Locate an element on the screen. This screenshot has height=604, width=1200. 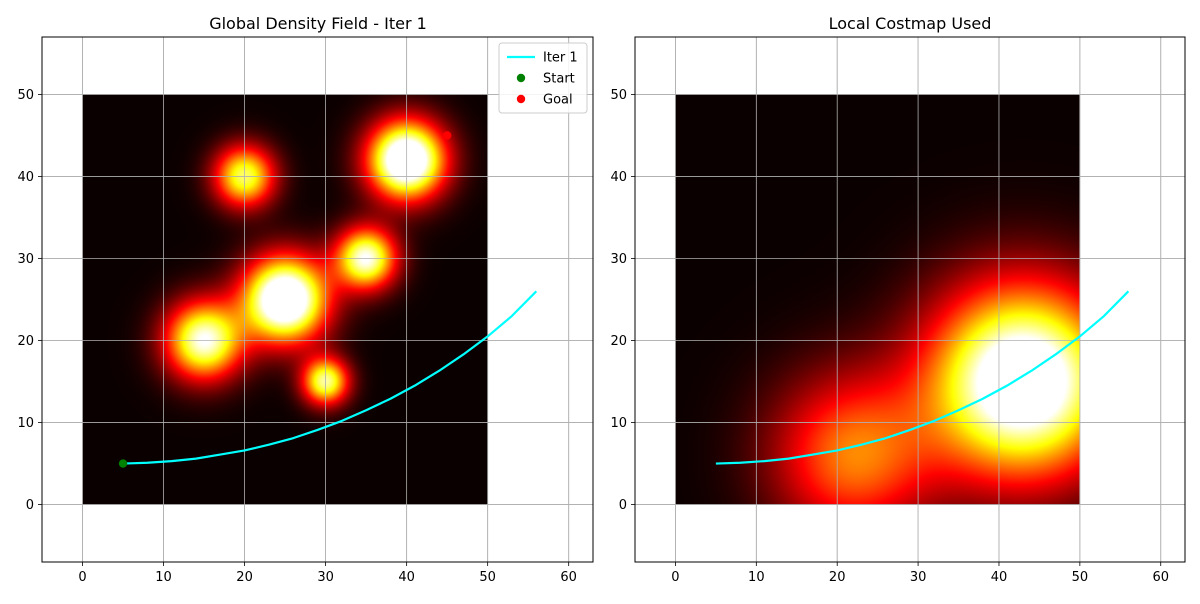
chart-title: Local Costmap Used is located at coordinates (910, 23).